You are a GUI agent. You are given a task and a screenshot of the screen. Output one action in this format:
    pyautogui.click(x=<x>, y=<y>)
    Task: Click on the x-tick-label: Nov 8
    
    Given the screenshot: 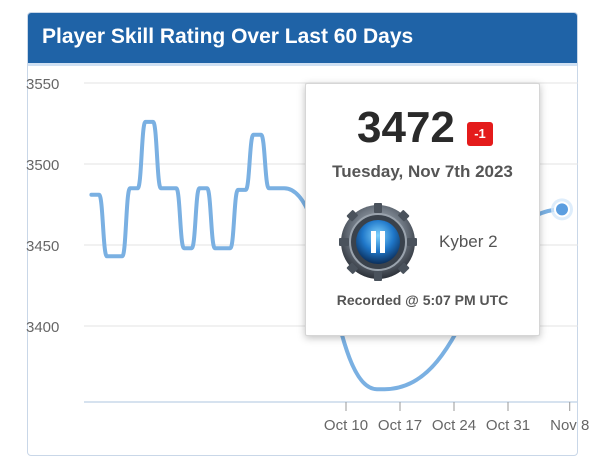 What is the action you would take?
    pyautogui.click(x=569, y=425)
    